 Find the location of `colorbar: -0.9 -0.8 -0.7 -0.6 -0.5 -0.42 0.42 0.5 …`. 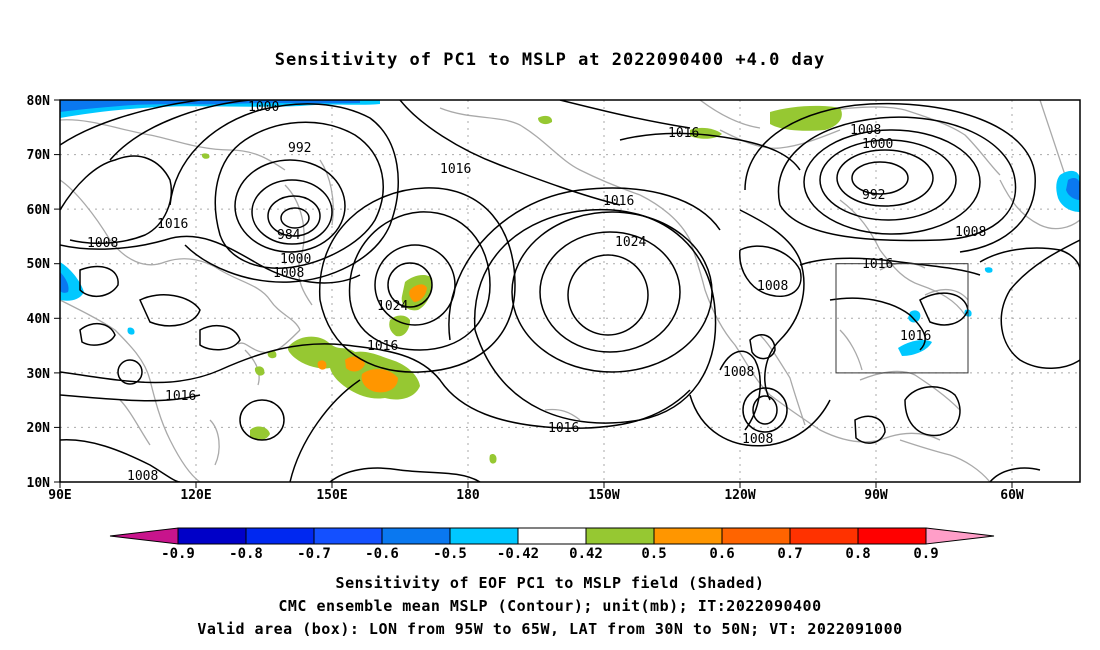

colorbar: -0.9 -0.8 -0.7 -0.6 -0.5 -0.42 0.42 0.5 … is located at coordinates (552, 544).